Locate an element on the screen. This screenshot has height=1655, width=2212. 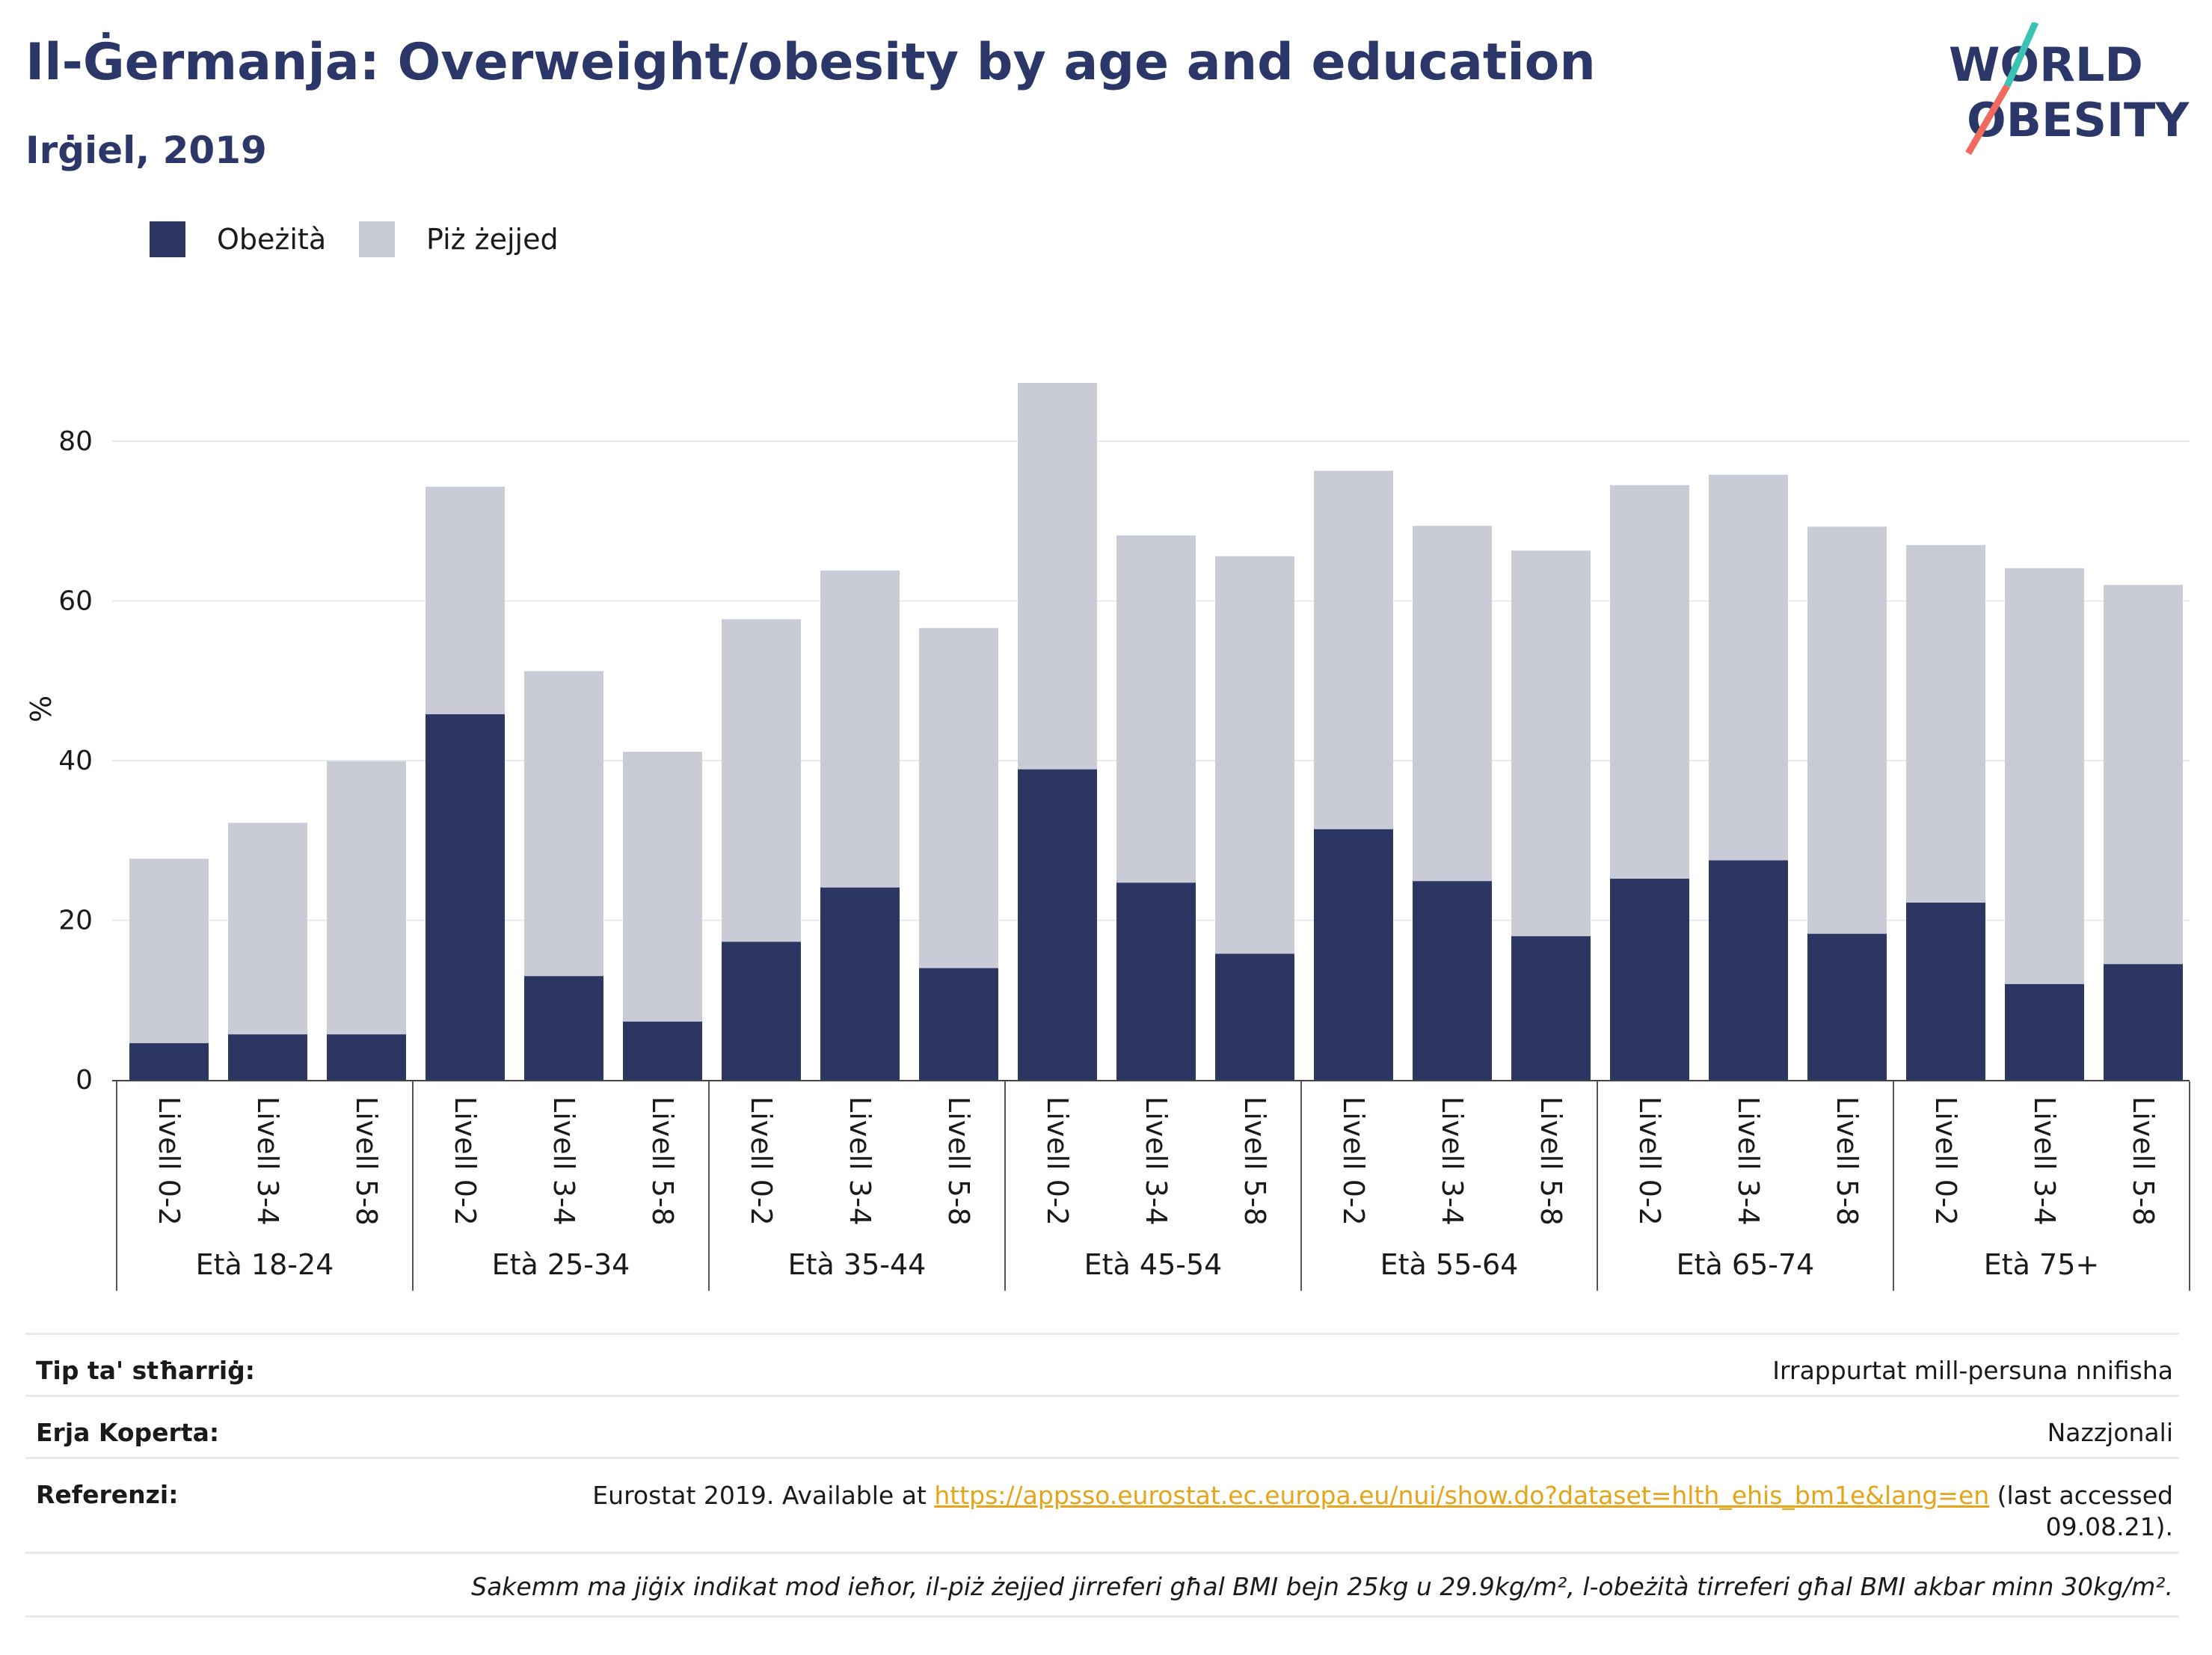
x-tick-label-2-2: Livell 5-8 is located at coordinates (958, 1161).